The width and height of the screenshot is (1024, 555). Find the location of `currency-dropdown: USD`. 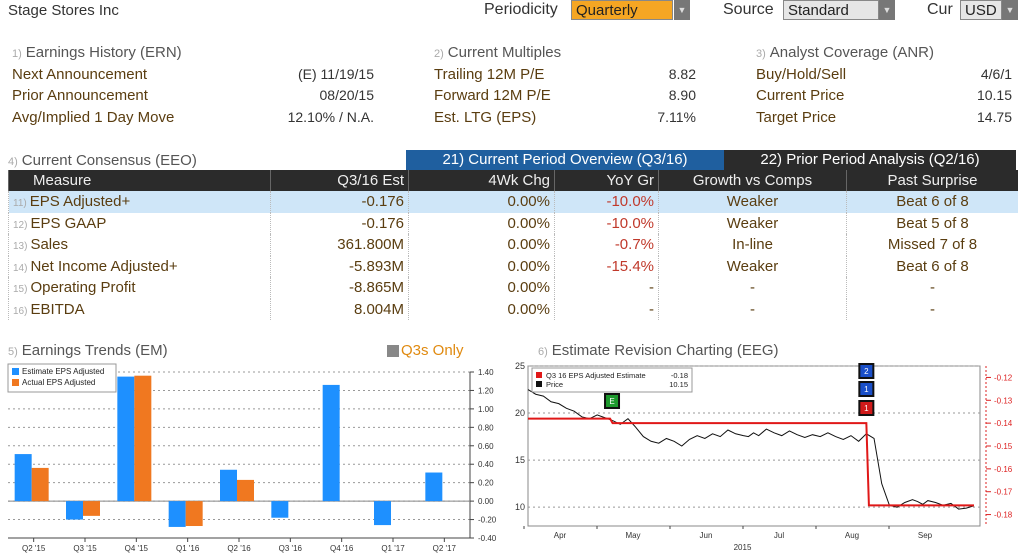

currency-dropdown: USD is located at coordinates (981, 10).